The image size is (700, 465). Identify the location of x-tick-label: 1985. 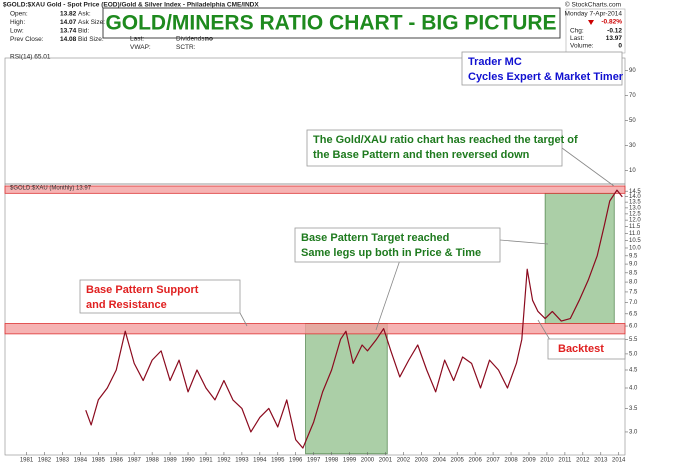
(99, 461).